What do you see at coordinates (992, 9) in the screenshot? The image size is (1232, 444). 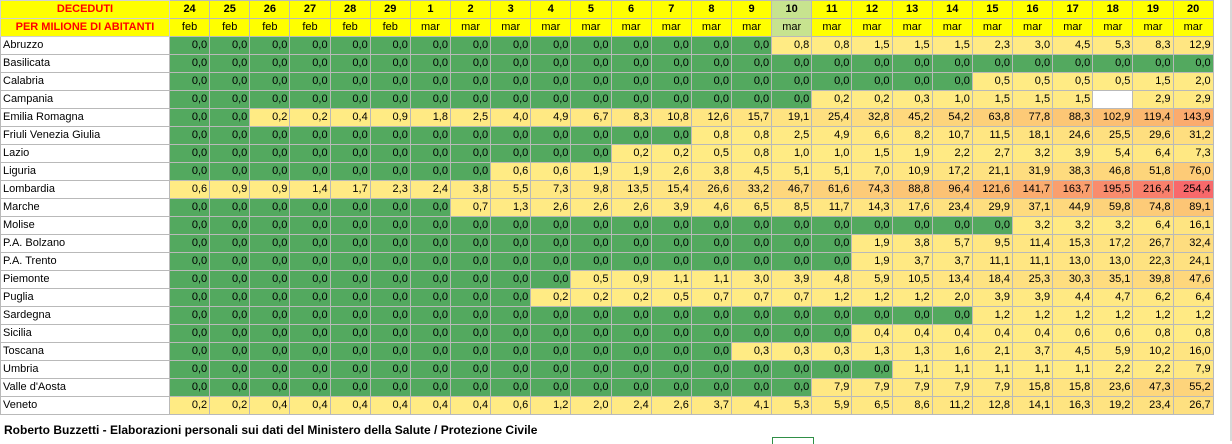 I see `column-day-header: 15` at bounding box center [992, 9].